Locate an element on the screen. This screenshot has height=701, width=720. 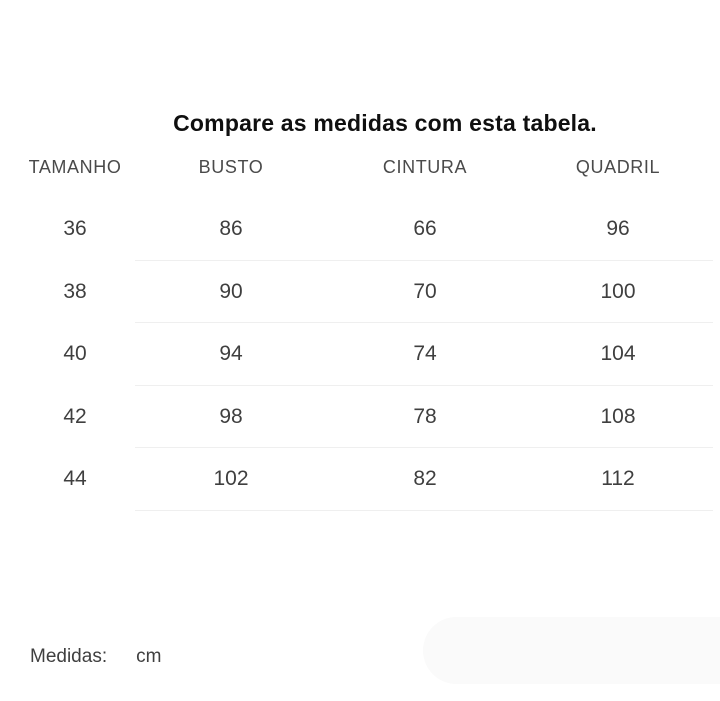
table-row: 42 98 78 108 is located at coordinates (349, 416).